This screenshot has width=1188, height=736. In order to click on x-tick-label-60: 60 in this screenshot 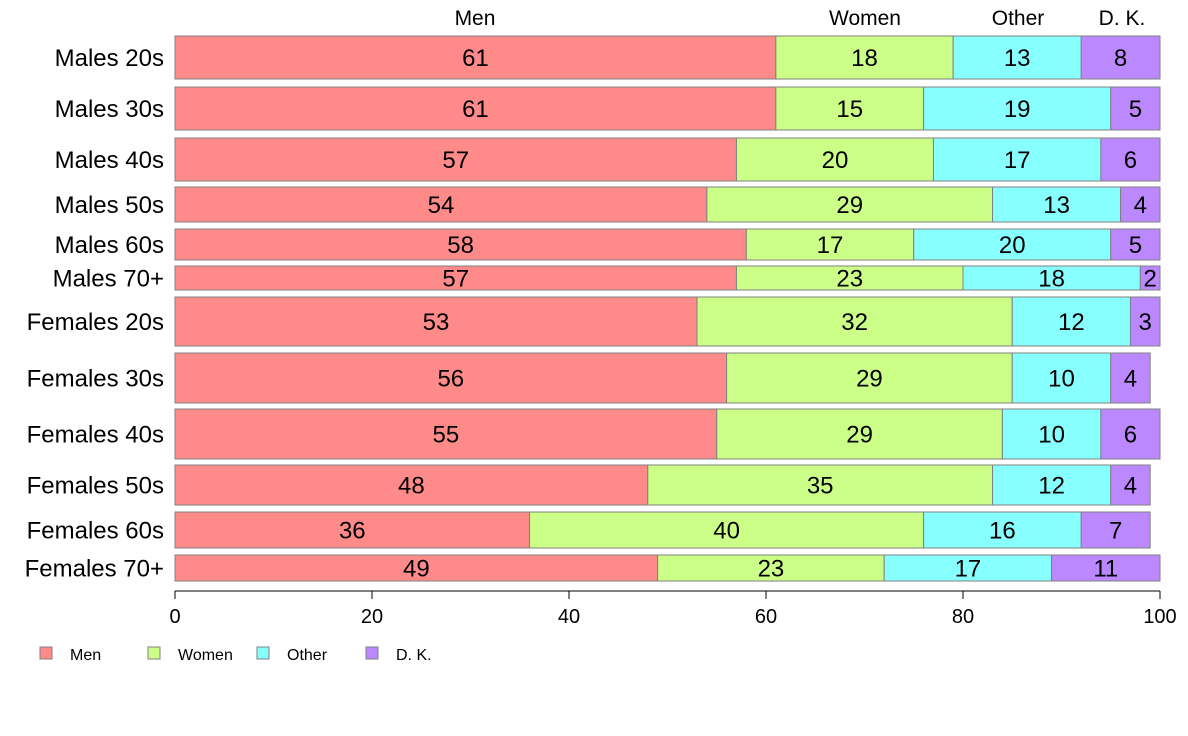, I will do `click(766, 617)`.